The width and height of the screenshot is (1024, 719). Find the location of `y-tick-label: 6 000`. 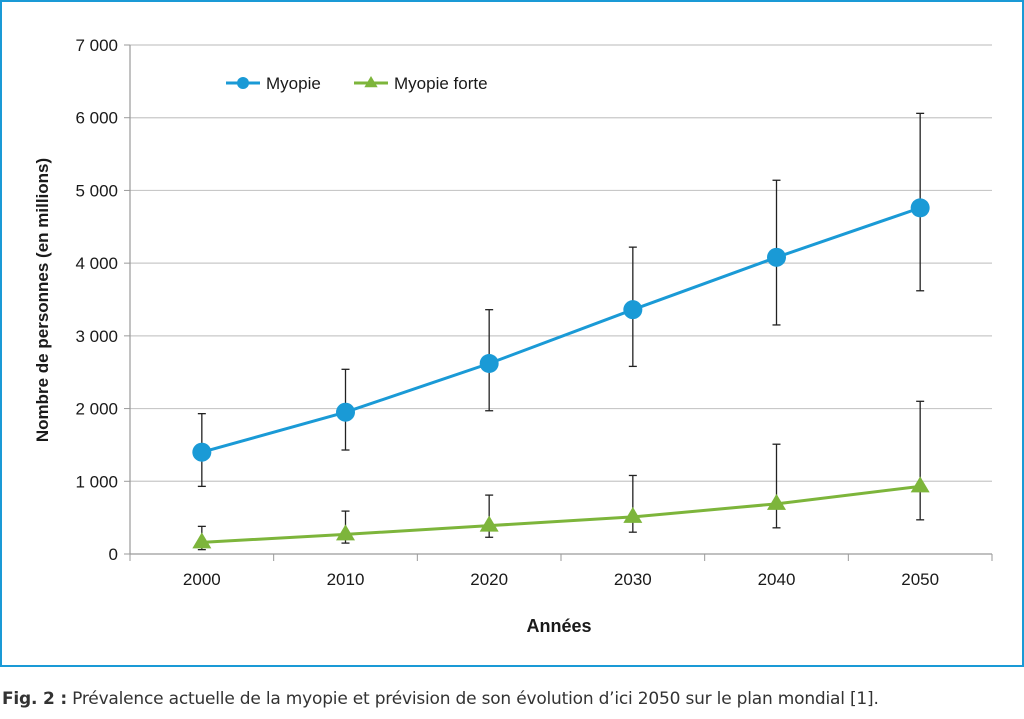

y-tick-label: 6 000 is located at coordinates (96, 118).